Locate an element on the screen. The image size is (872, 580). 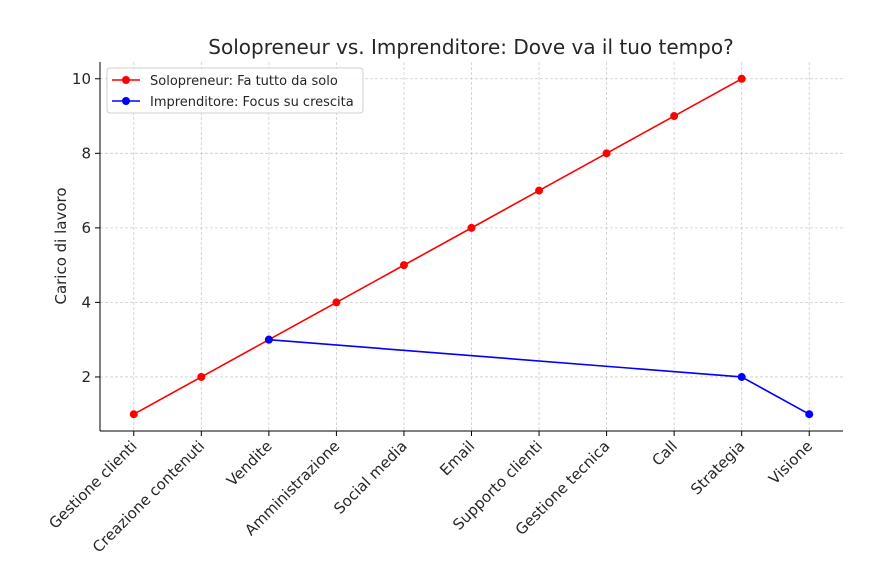
x-tick-label: Creazione contenuti is located at coordinates (148, 496).